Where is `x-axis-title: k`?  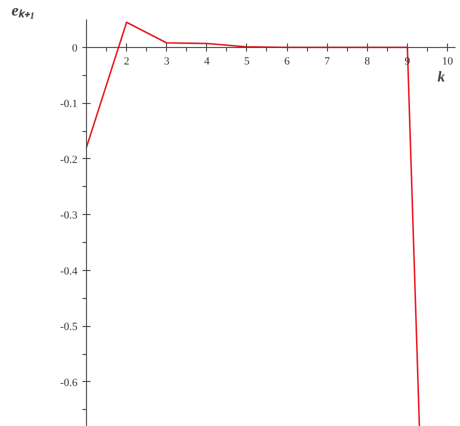
x-axis-title: k is located at coordinates (442, 77).